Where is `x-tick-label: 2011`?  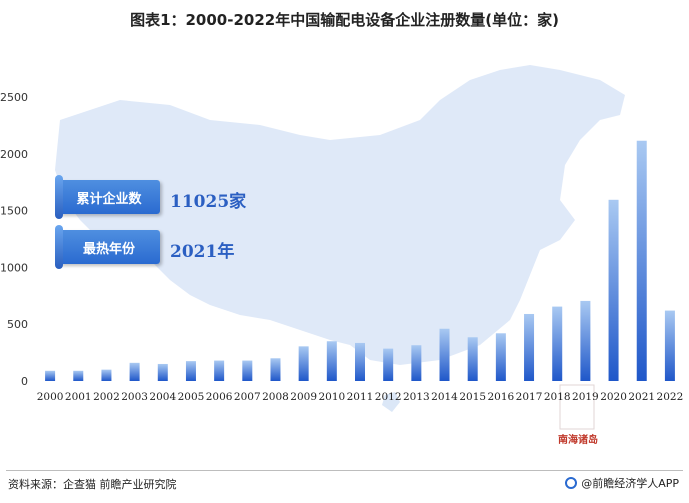
x-tick-label: 2011 is located at coordinates (360, 397).